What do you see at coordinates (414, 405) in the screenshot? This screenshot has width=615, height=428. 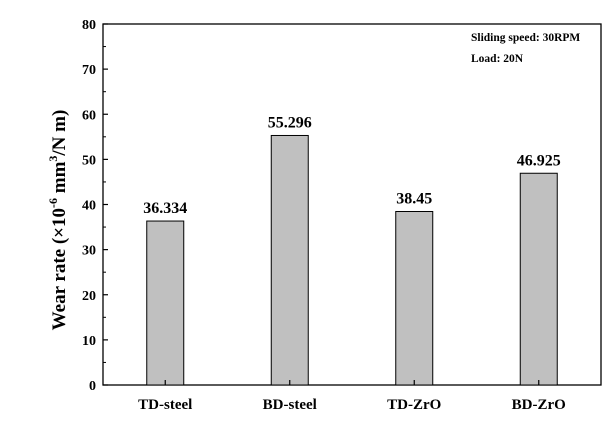 I see `x-tick-label-td-zro: TD-ZrO` at bounding box center [414, 405].